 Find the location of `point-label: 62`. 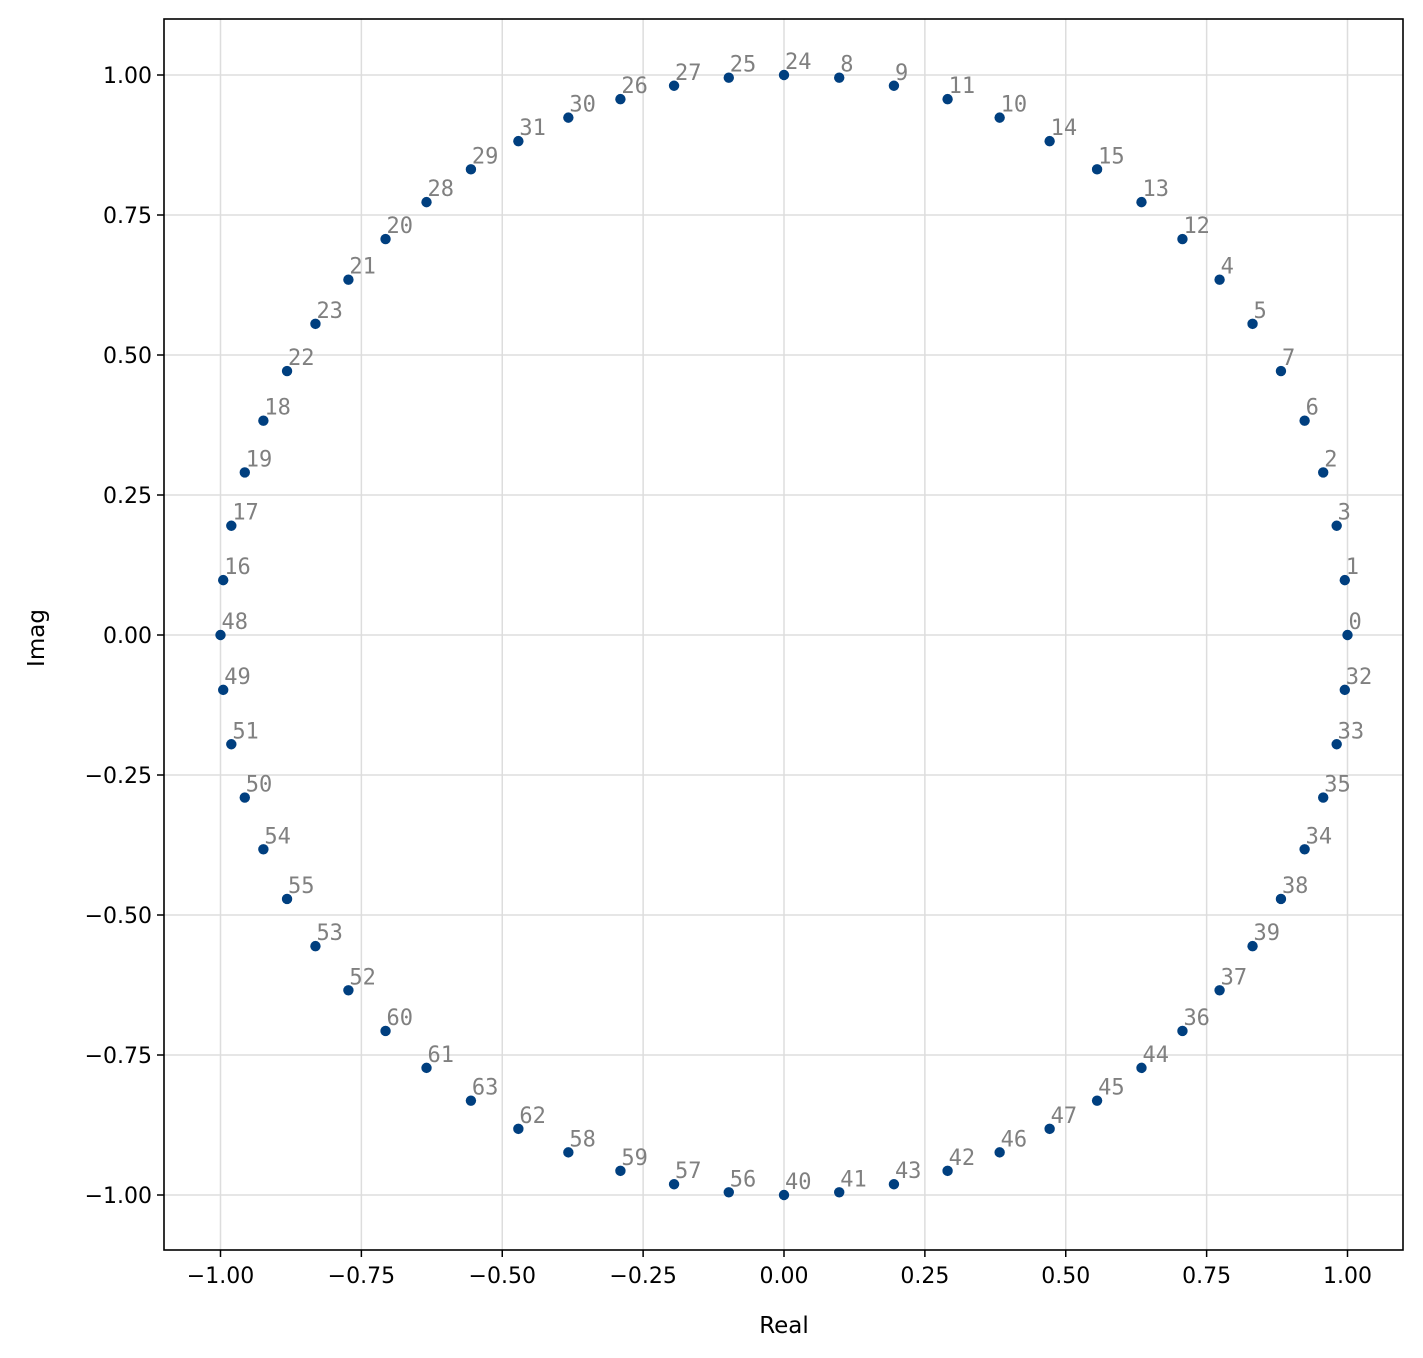

point-label: 62 is located at coordinates (532, 1116).